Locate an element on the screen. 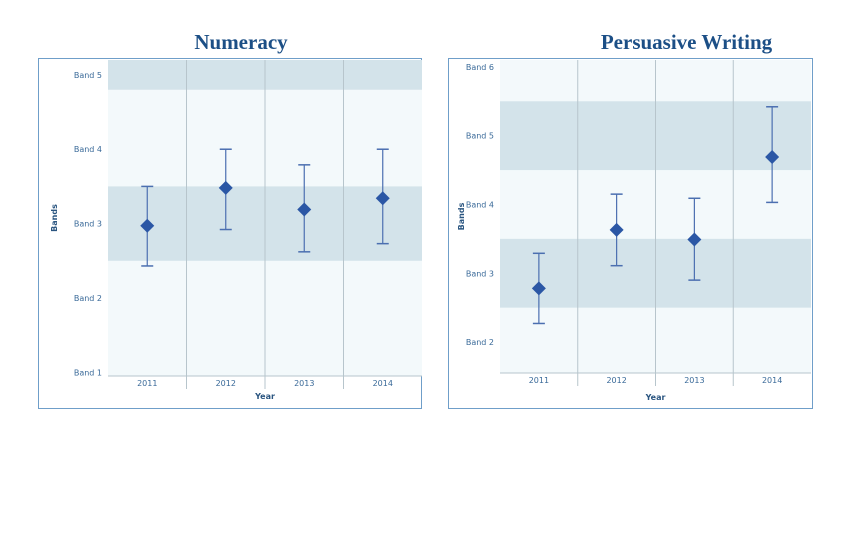 This screenshot has width=850, height=550. persuasive-writing-x-tick-label: 2012 is located at coordinates (616, 380).